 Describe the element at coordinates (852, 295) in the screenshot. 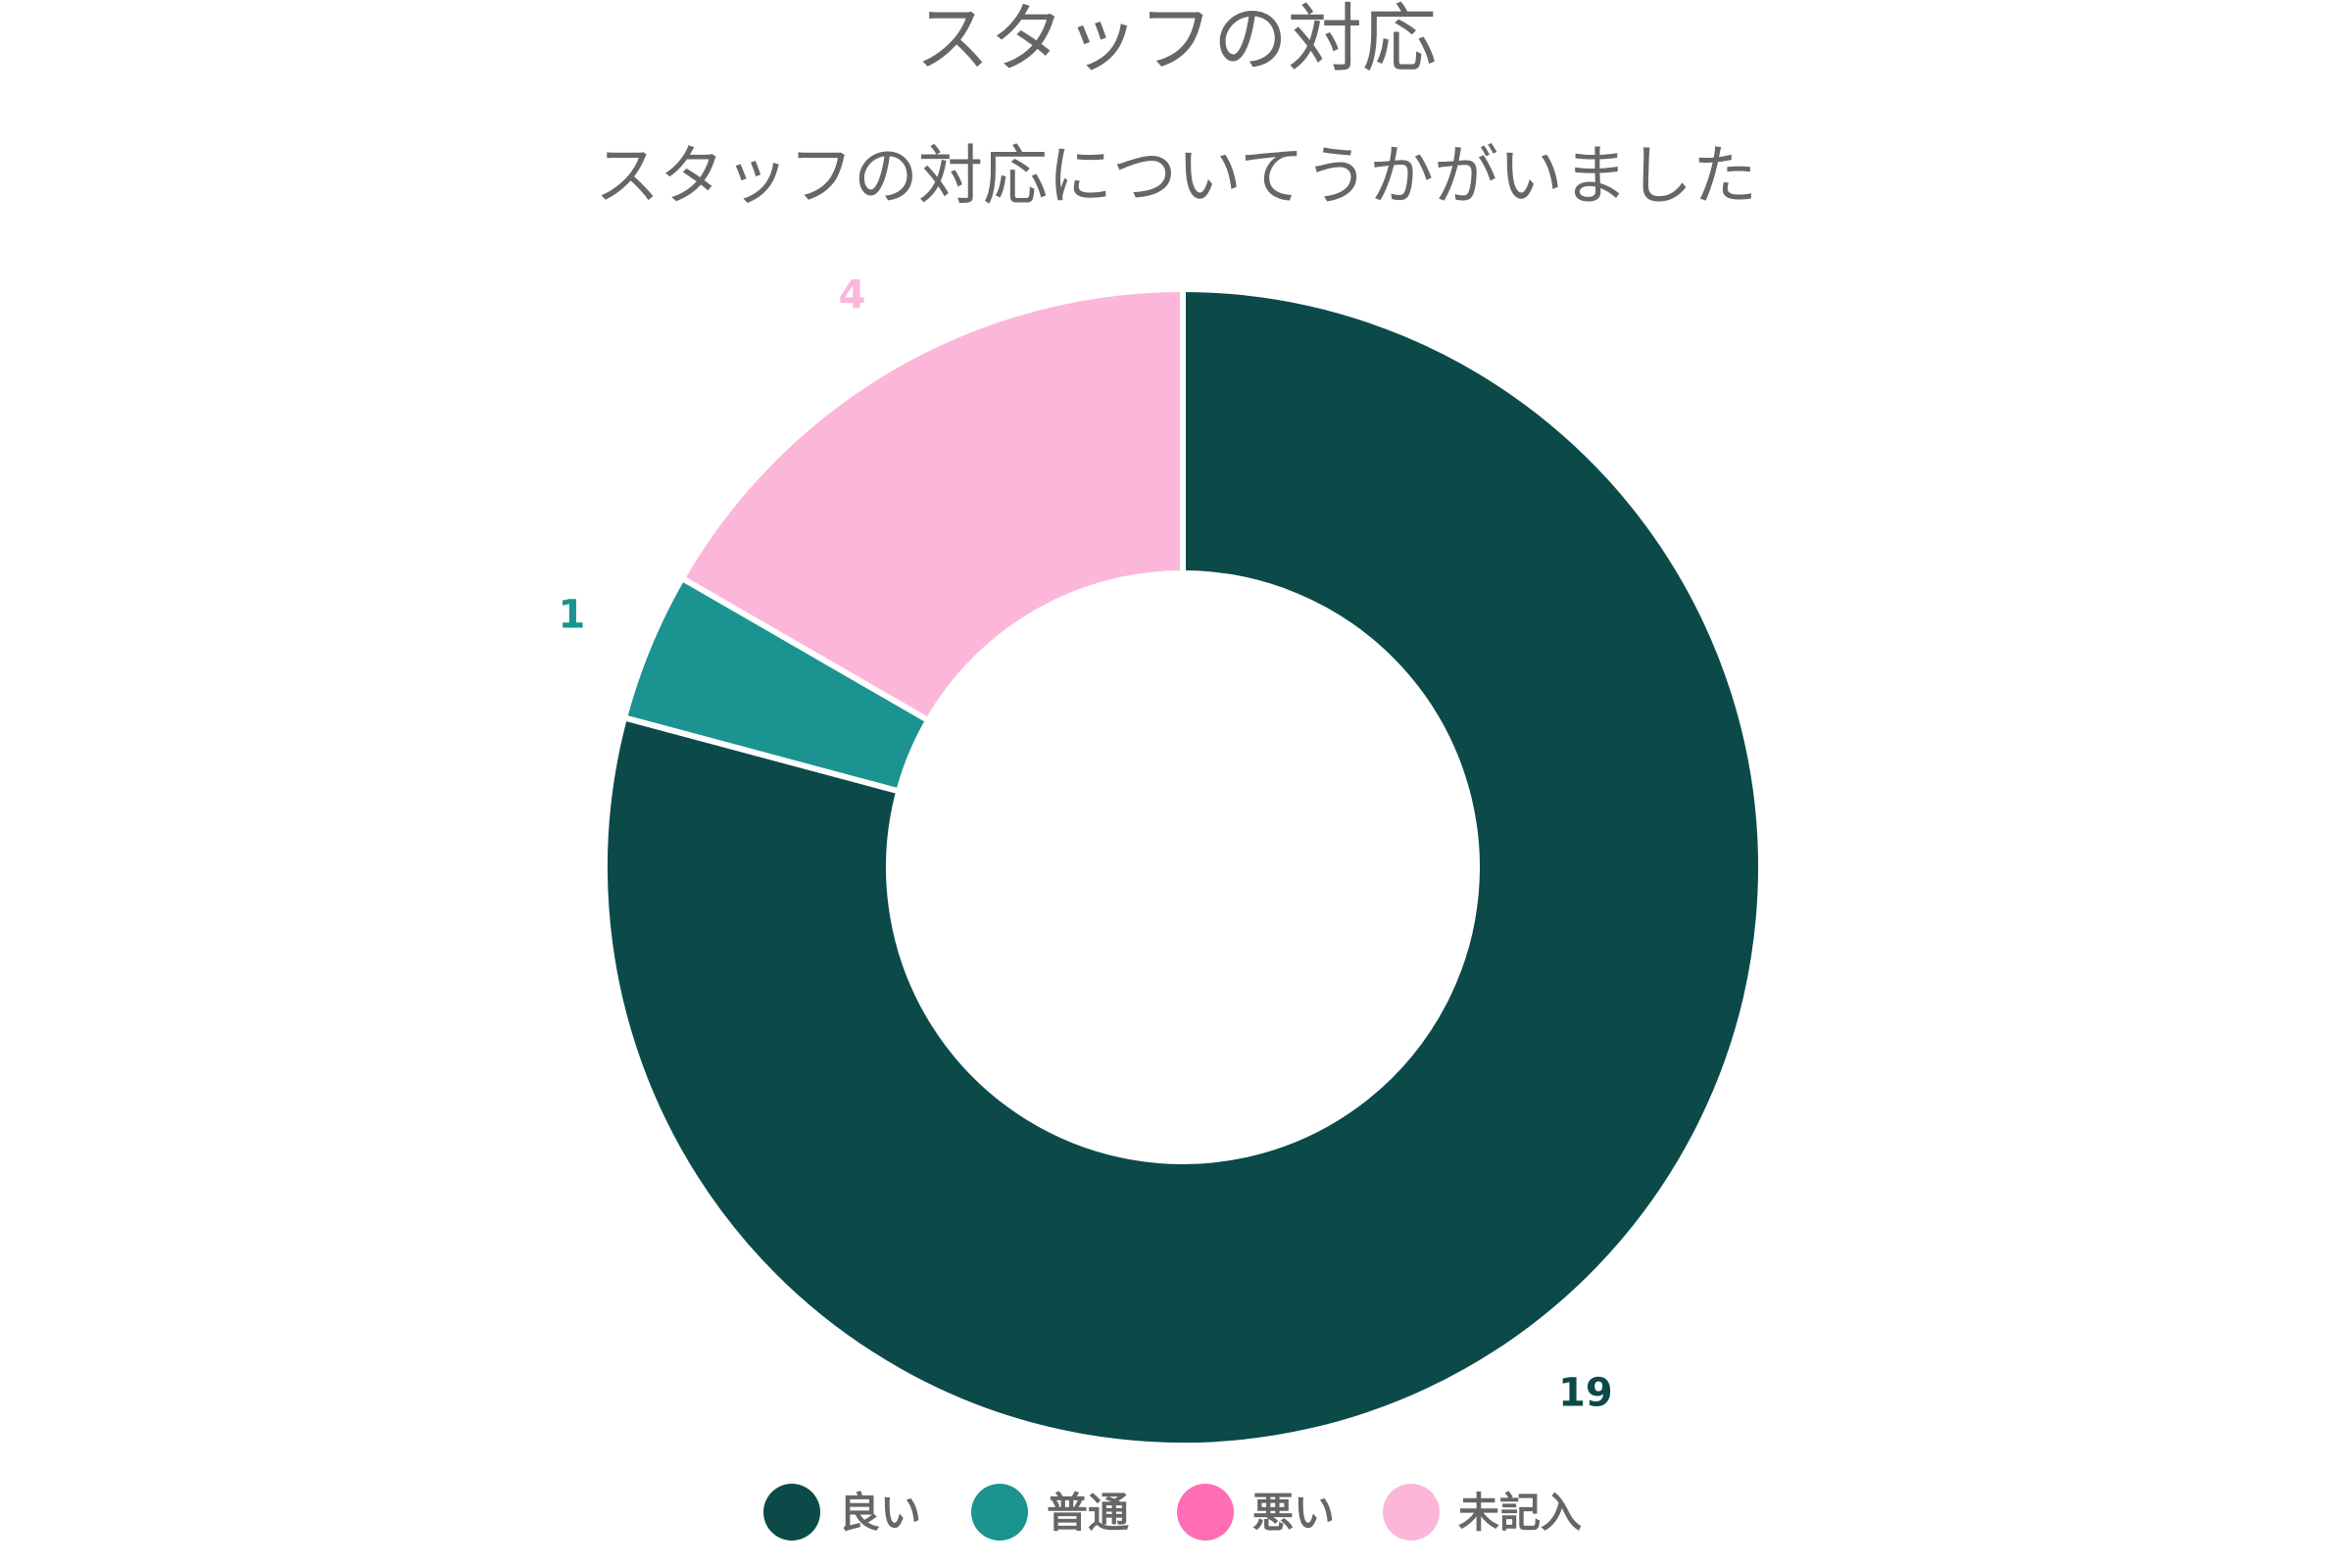

I see `data-label-4: 4` at that location.